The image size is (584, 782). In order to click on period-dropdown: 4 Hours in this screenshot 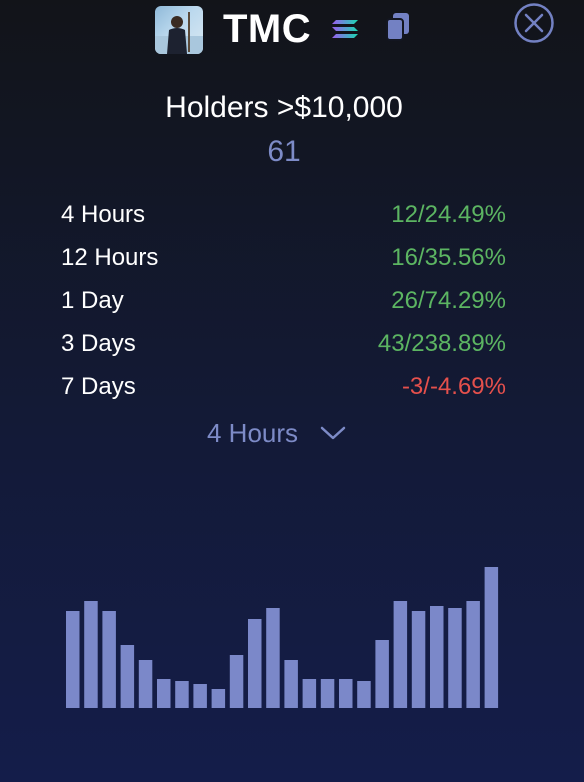, I will do `click(276, 433)`.